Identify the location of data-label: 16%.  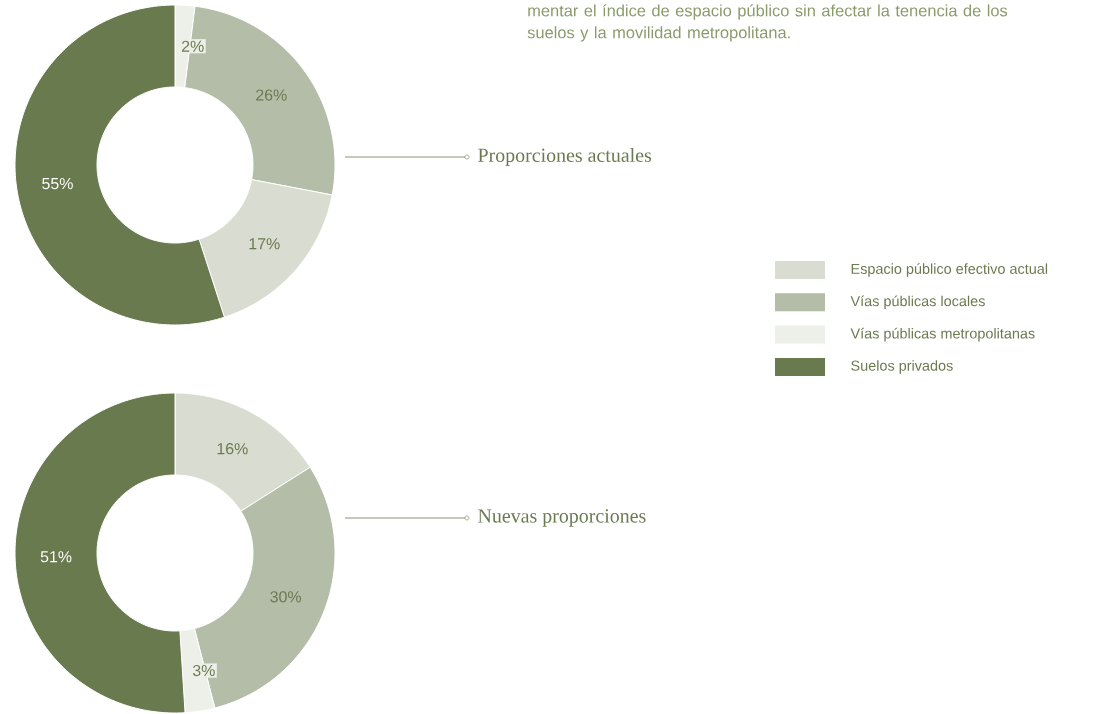
(232, 449).